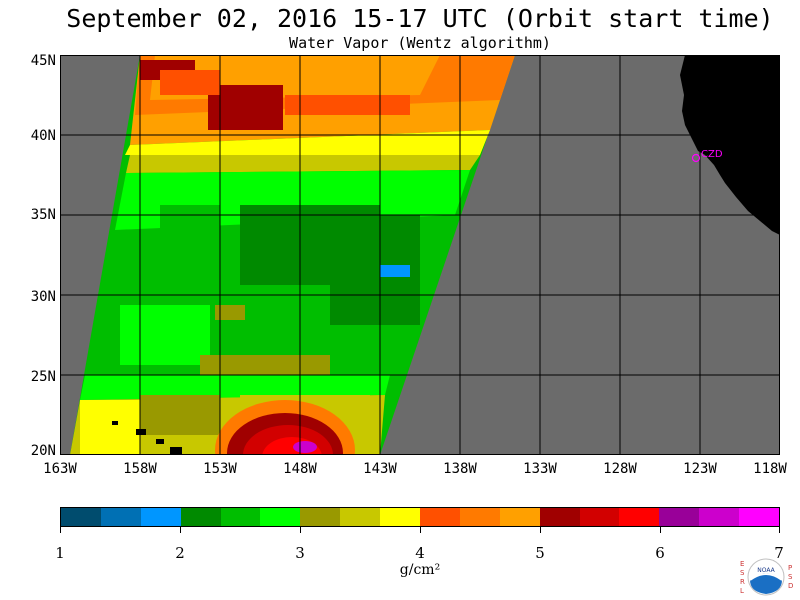  What do you see at coordinates (420, 570) in the screenshot?
I see `colorbar-units: g/cm²` at bounding box center [420, 570].